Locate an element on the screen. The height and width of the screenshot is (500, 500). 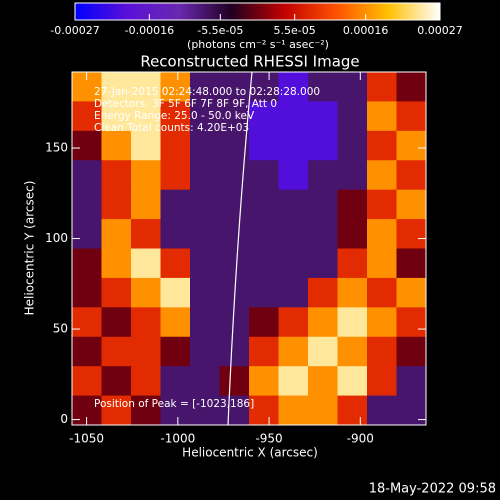
colorbar-tick-label: 0.00027 is located at coordinates (440, 30).